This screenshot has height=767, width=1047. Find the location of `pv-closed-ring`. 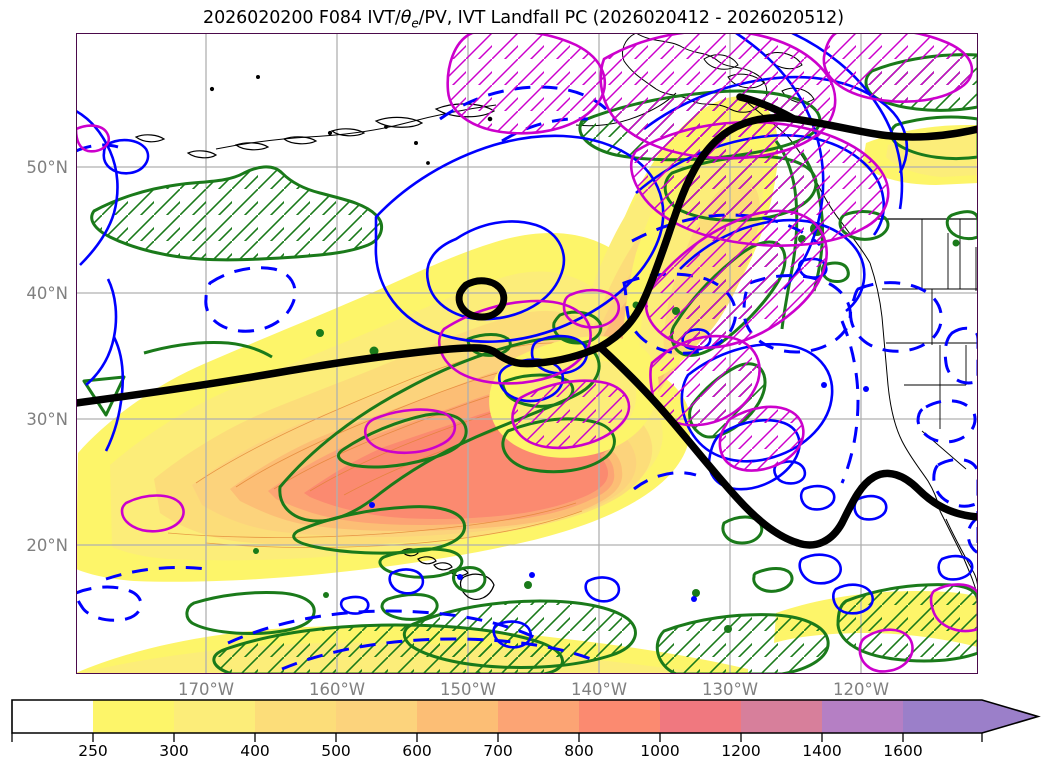

pv-closed-ring is located at coordinates (481, 299).